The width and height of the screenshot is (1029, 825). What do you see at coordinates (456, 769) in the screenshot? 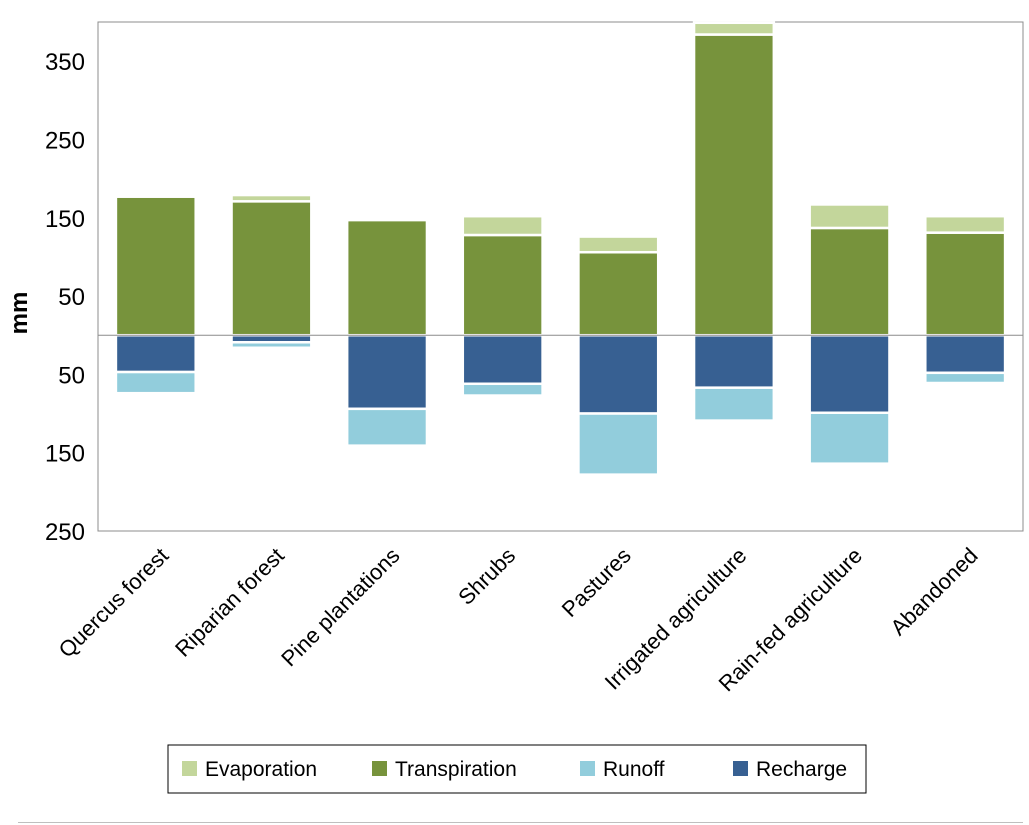
I see `legend-label: Transpiration` at bounding box center [456, 769].